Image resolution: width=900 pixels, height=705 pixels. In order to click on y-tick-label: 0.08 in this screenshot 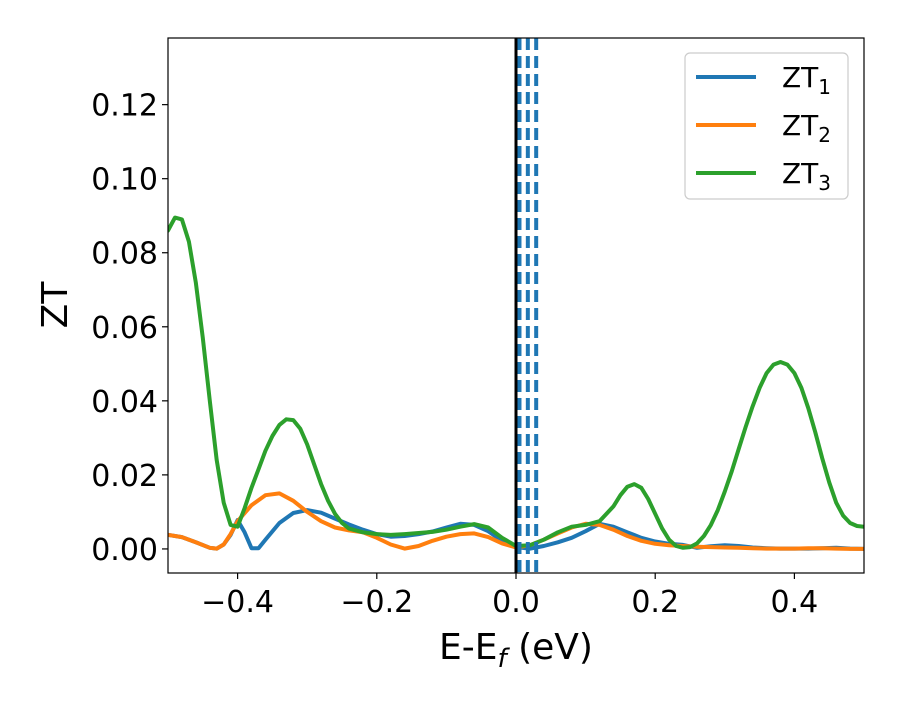, I will do `click(124, 254)`.